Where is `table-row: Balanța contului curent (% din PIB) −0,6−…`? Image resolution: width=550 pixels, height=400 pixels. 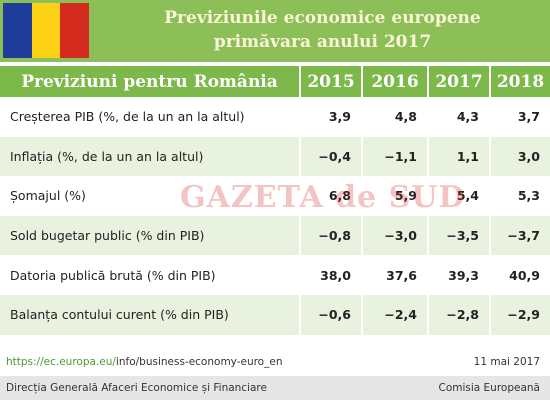 table-row: Balanța contului curent (% din PIB) −0,6−… is located at coordinates (275, 314).